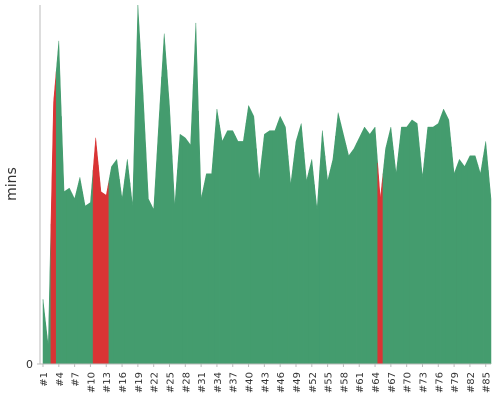 The height and width of the screenshot is (400, 500). What do you see at coordinates (408, 382) in the screenshot?
I see `x-tick-label: #70` at bounding box center [408, 382].